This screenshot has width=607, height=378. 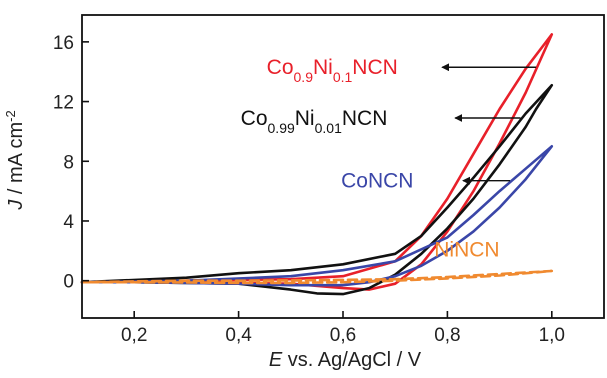 I want to click on y-axis-label: J / mA cm-2, so click(x=15, y=160).